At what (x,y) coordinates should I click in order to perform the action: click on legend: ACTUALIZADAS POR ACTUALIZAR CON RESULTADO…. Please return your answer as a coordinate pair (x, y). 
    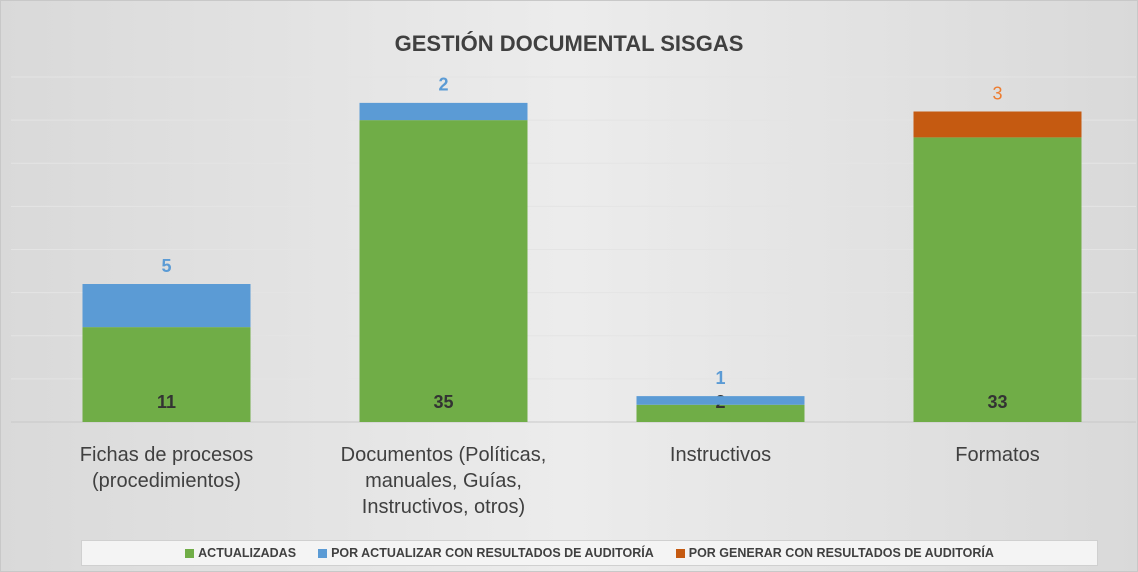
    Looking at the image, I should click on (589, 553).